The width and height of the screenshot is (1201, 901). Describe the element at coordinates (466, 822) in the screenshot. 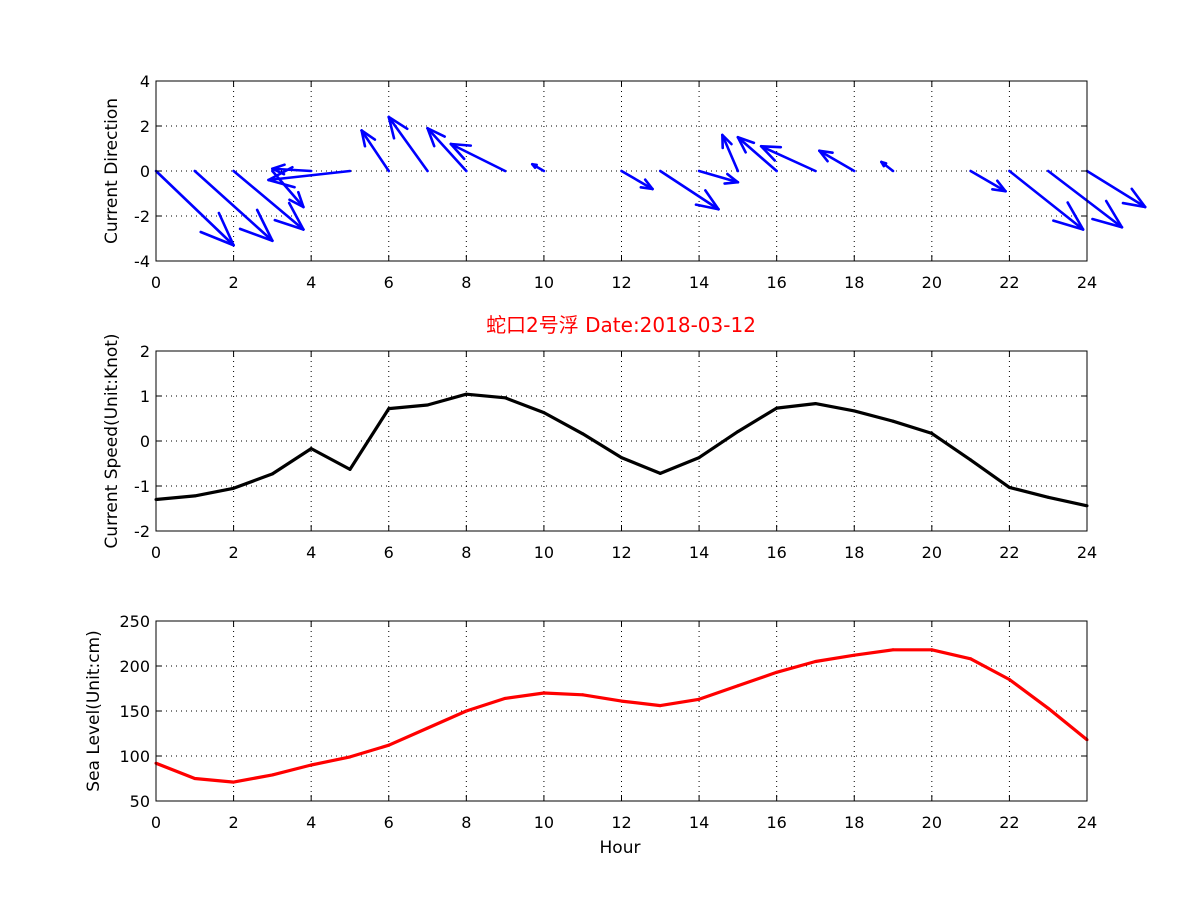

I see `x-tick-label: 8` at that location.